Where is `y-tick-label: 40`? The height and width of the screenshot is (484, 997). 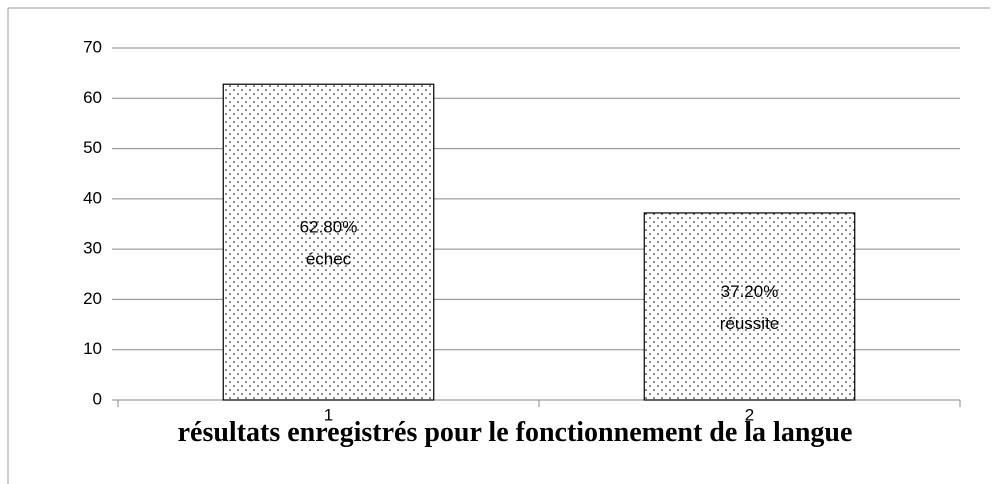 y-tick-label: 40 is located at coordinates (92, 197).